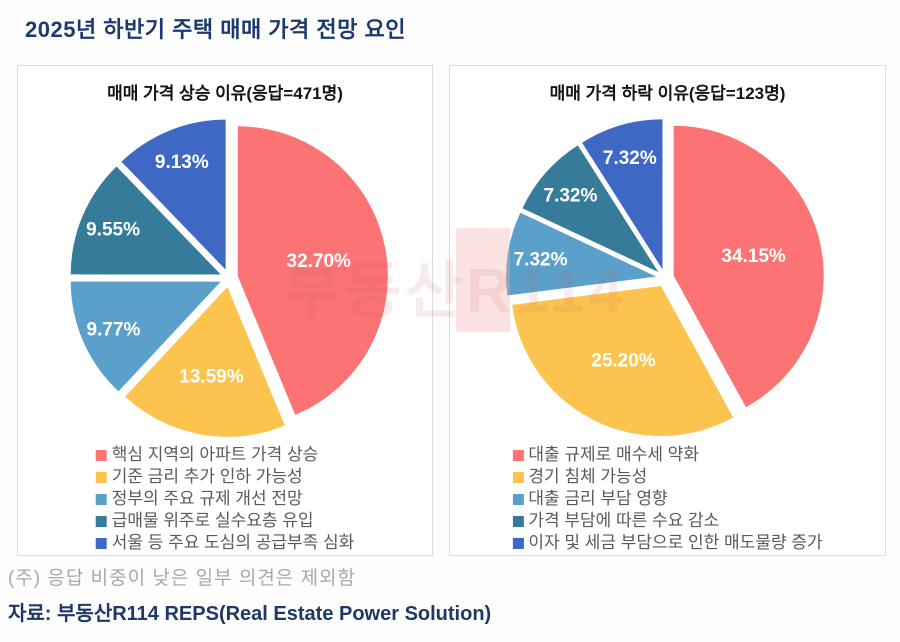 This screenshot has width=900, height=642. Describe the element at coordinates (182, 162) in the screenshot. I see `slice-value-label: 9.13%` at that location.